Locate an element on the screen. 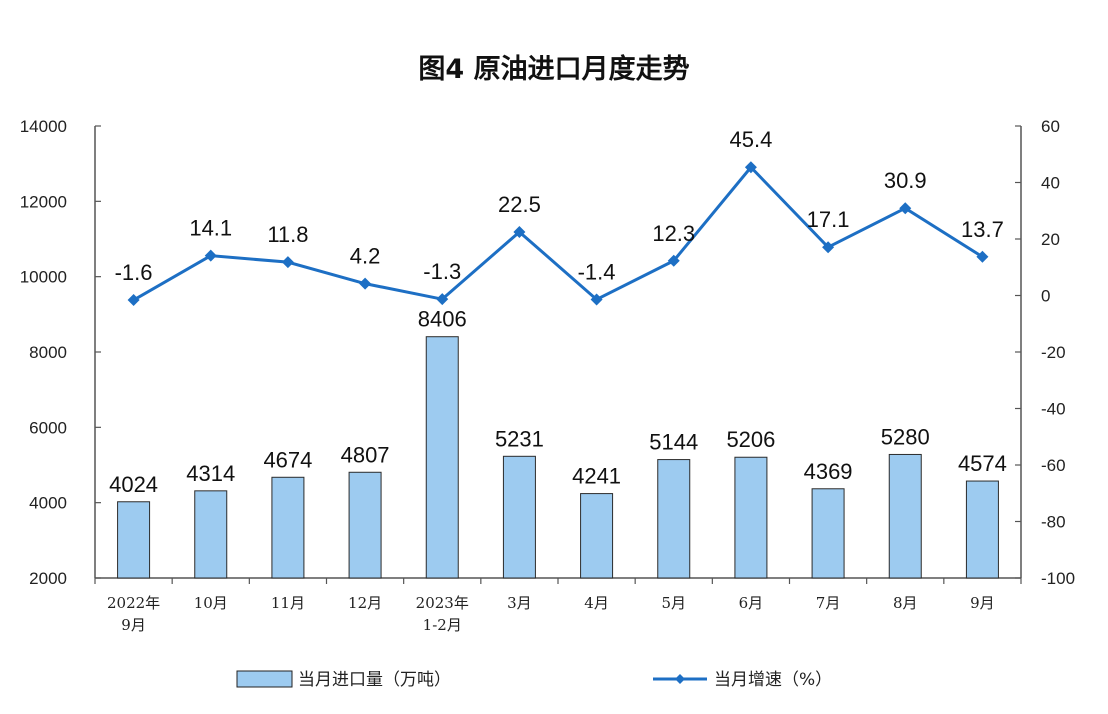 The width and height of the screenshot is (1108, 714). x-category-label: 2022年 9月 is located at coordinates (133, 614).